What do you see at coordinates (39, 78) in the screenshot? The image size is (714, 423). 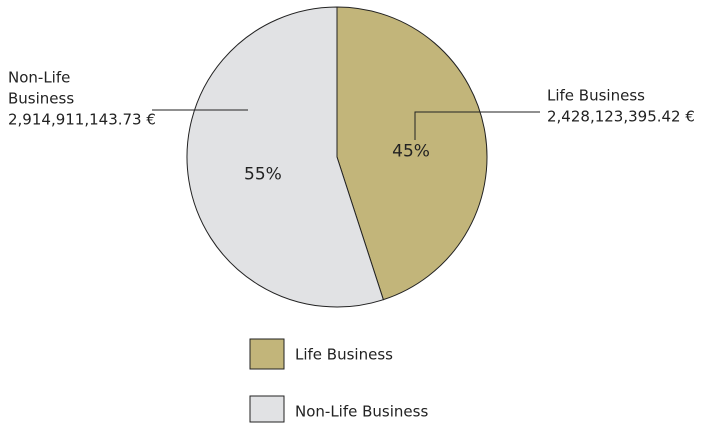 I see `callout-label: Non-Life` at bounding box center [39, 78].